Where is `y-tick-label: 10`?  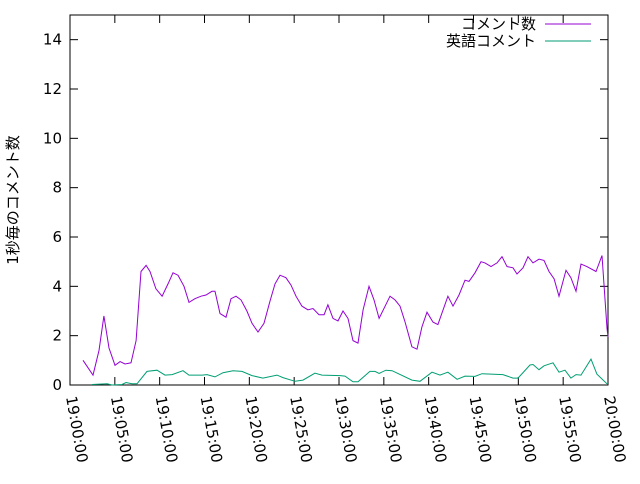
y-tick-label: 10 is located at coordinates (52, 138).